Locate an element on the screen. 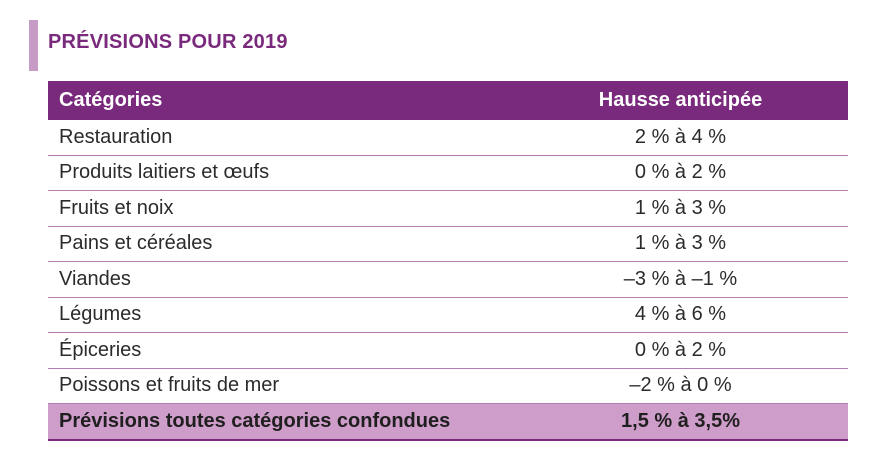  row-category: Produits laitiers et œufs is located at coordinates (164, 172).